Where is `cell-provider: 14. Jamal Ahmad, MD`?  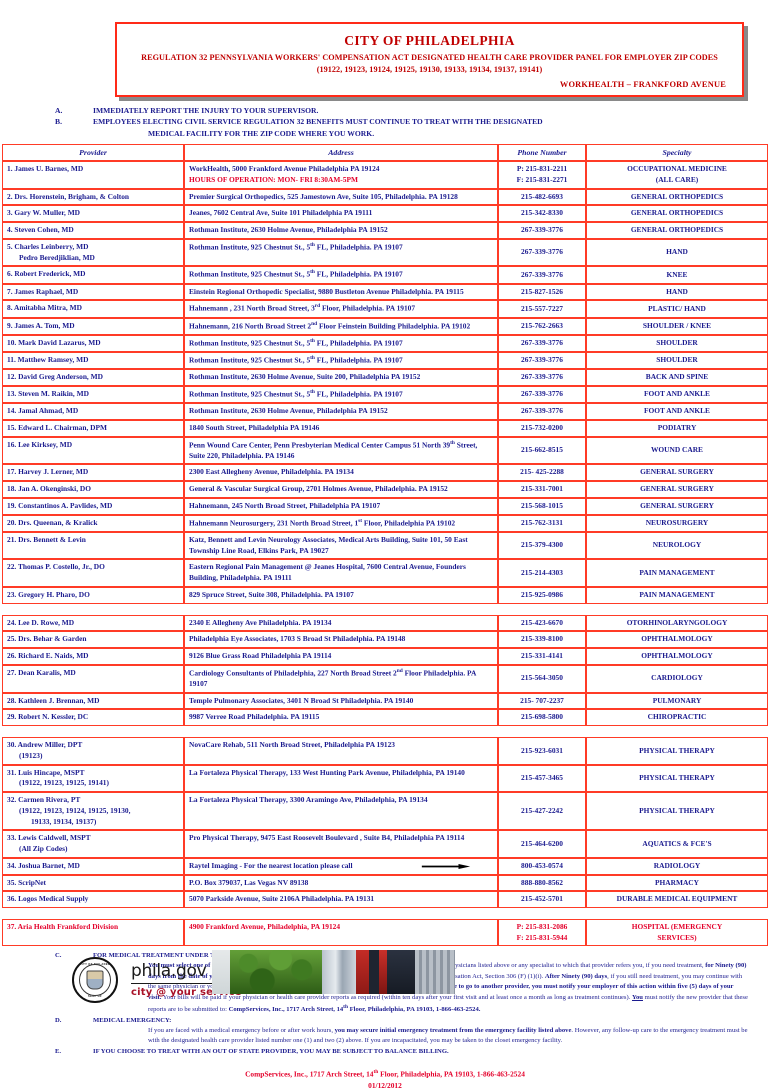 cell-provider: 14. Jamal Ahmad, MD is located at coordinates (93, 411).